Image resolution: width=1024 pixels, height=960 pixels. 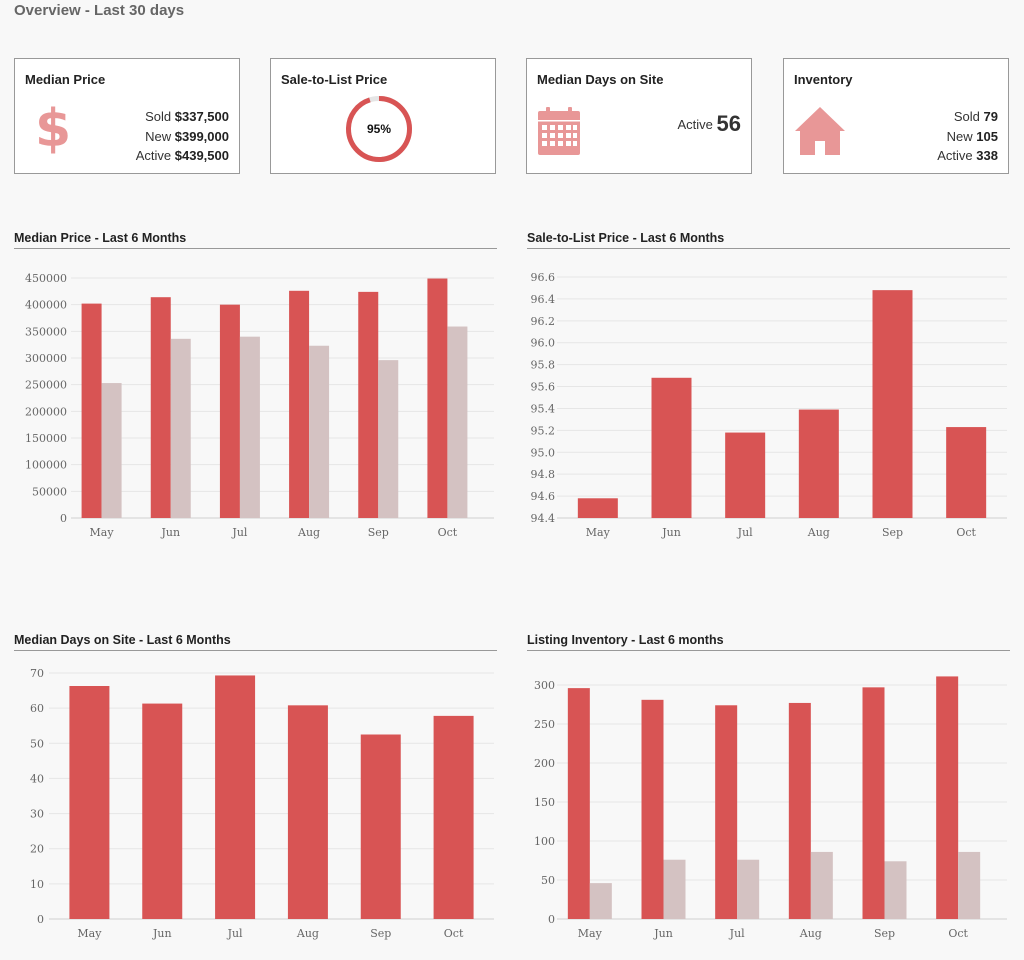 What do you see at coordinates (543, 496) in the screenshot?
I see `y-tick-label: 94.6` at bounding box center [543, 496].